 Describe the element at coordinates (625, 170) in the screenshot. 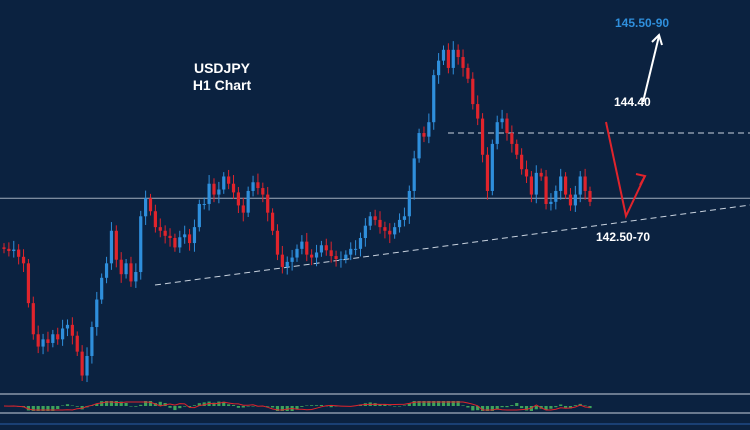

I see `forecast-down-arrow` at that location.